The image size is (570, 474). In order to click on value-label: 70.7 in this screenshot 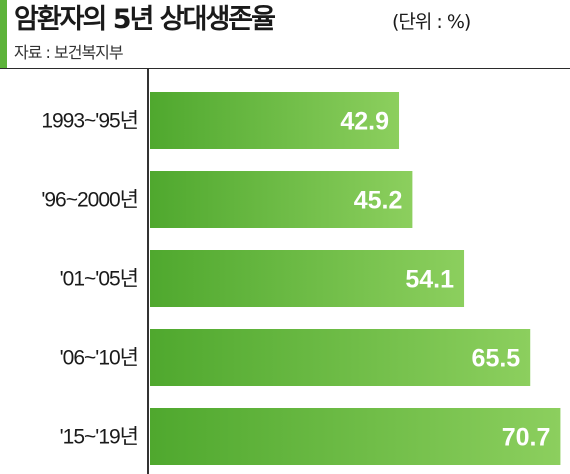, I will do `click(526, 438)`.